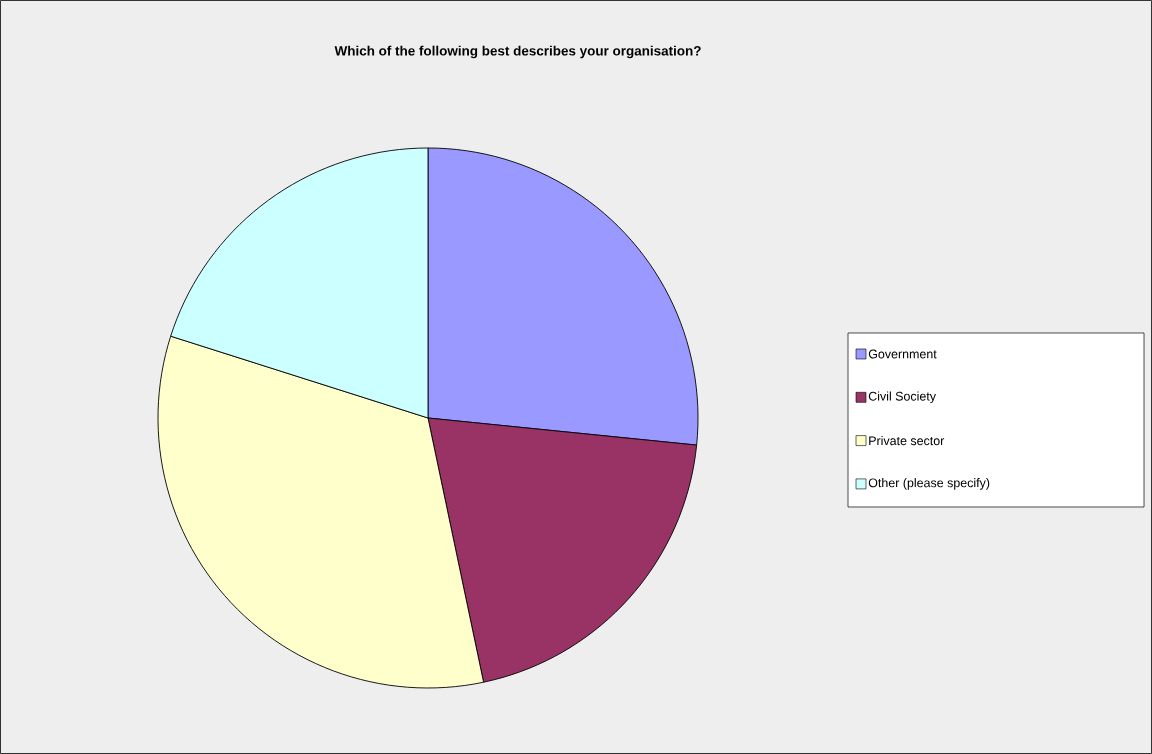 The height and width of the screenshot is (754, 1152). What do you see at coordinates (902, 354) in the screenshot?
I see `legend-label: Government` at bounding box center [902, 354].